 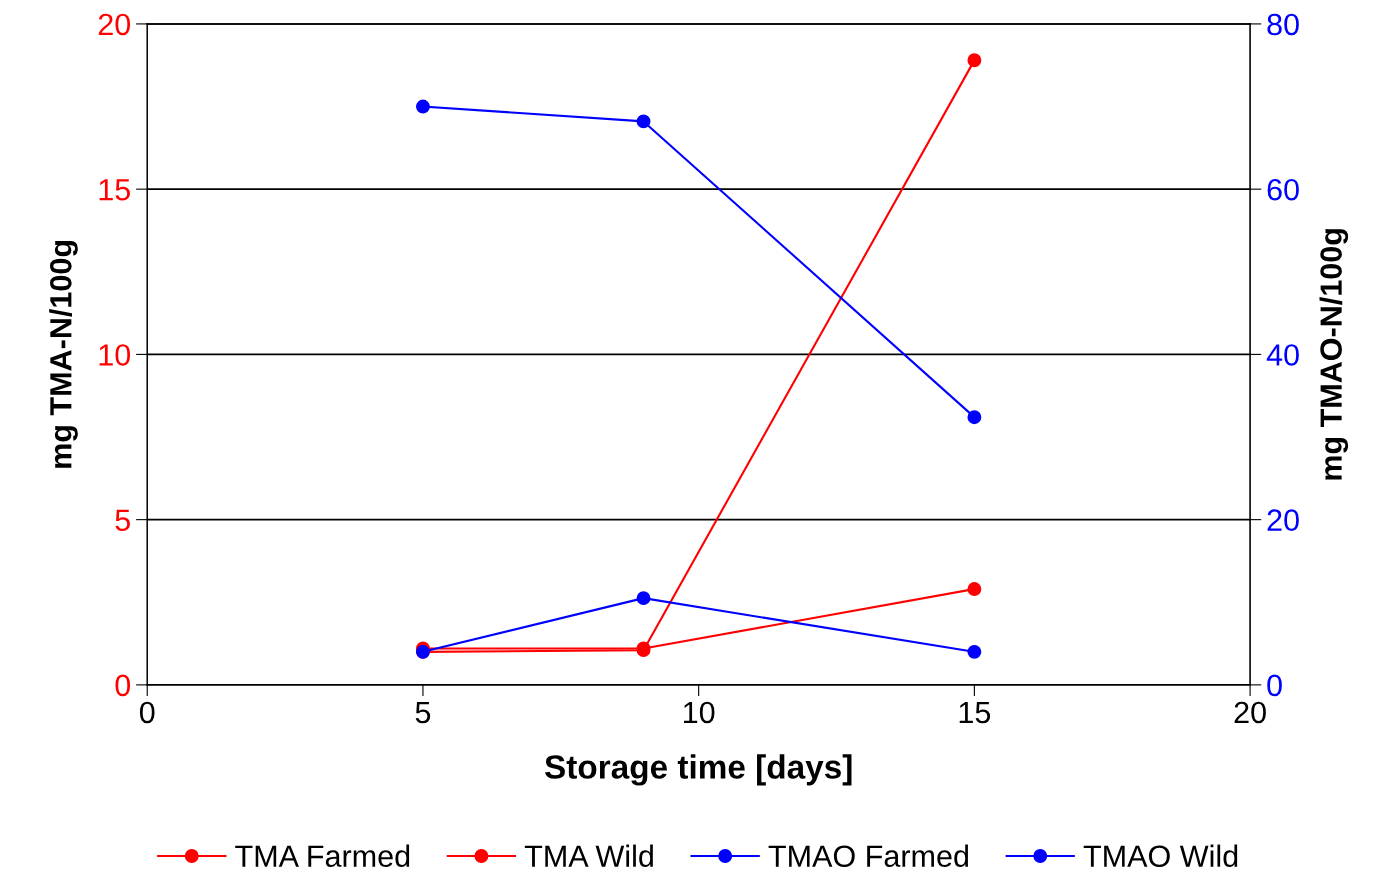 I want to click on x-tick-label: 0, so click(x=147, y=712).